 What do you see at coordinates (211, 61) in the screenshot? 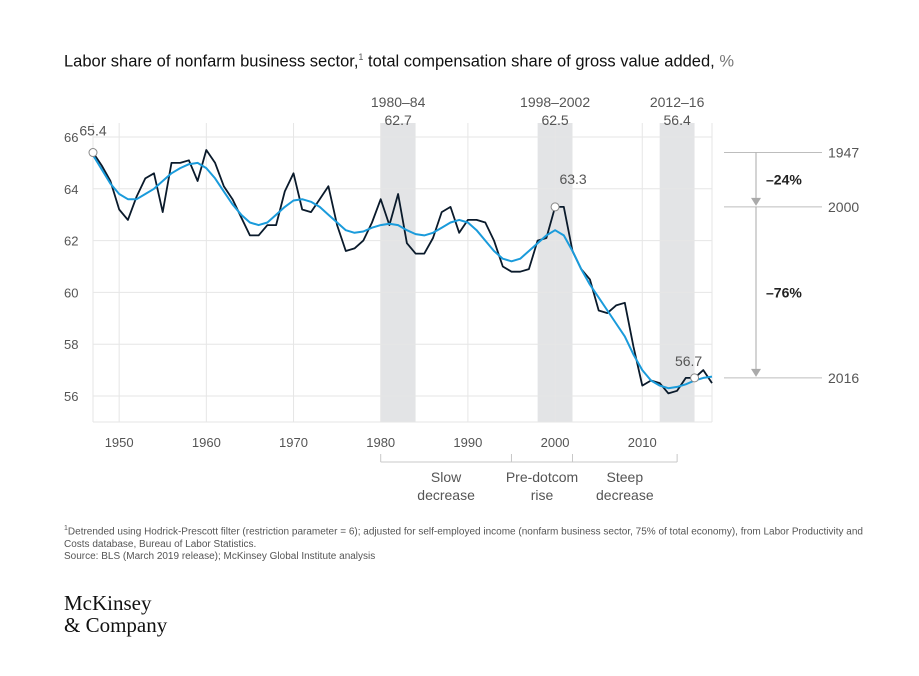
I see `title-main: Labor share of nonfarm business sector,` at bounding box center [211, 61].